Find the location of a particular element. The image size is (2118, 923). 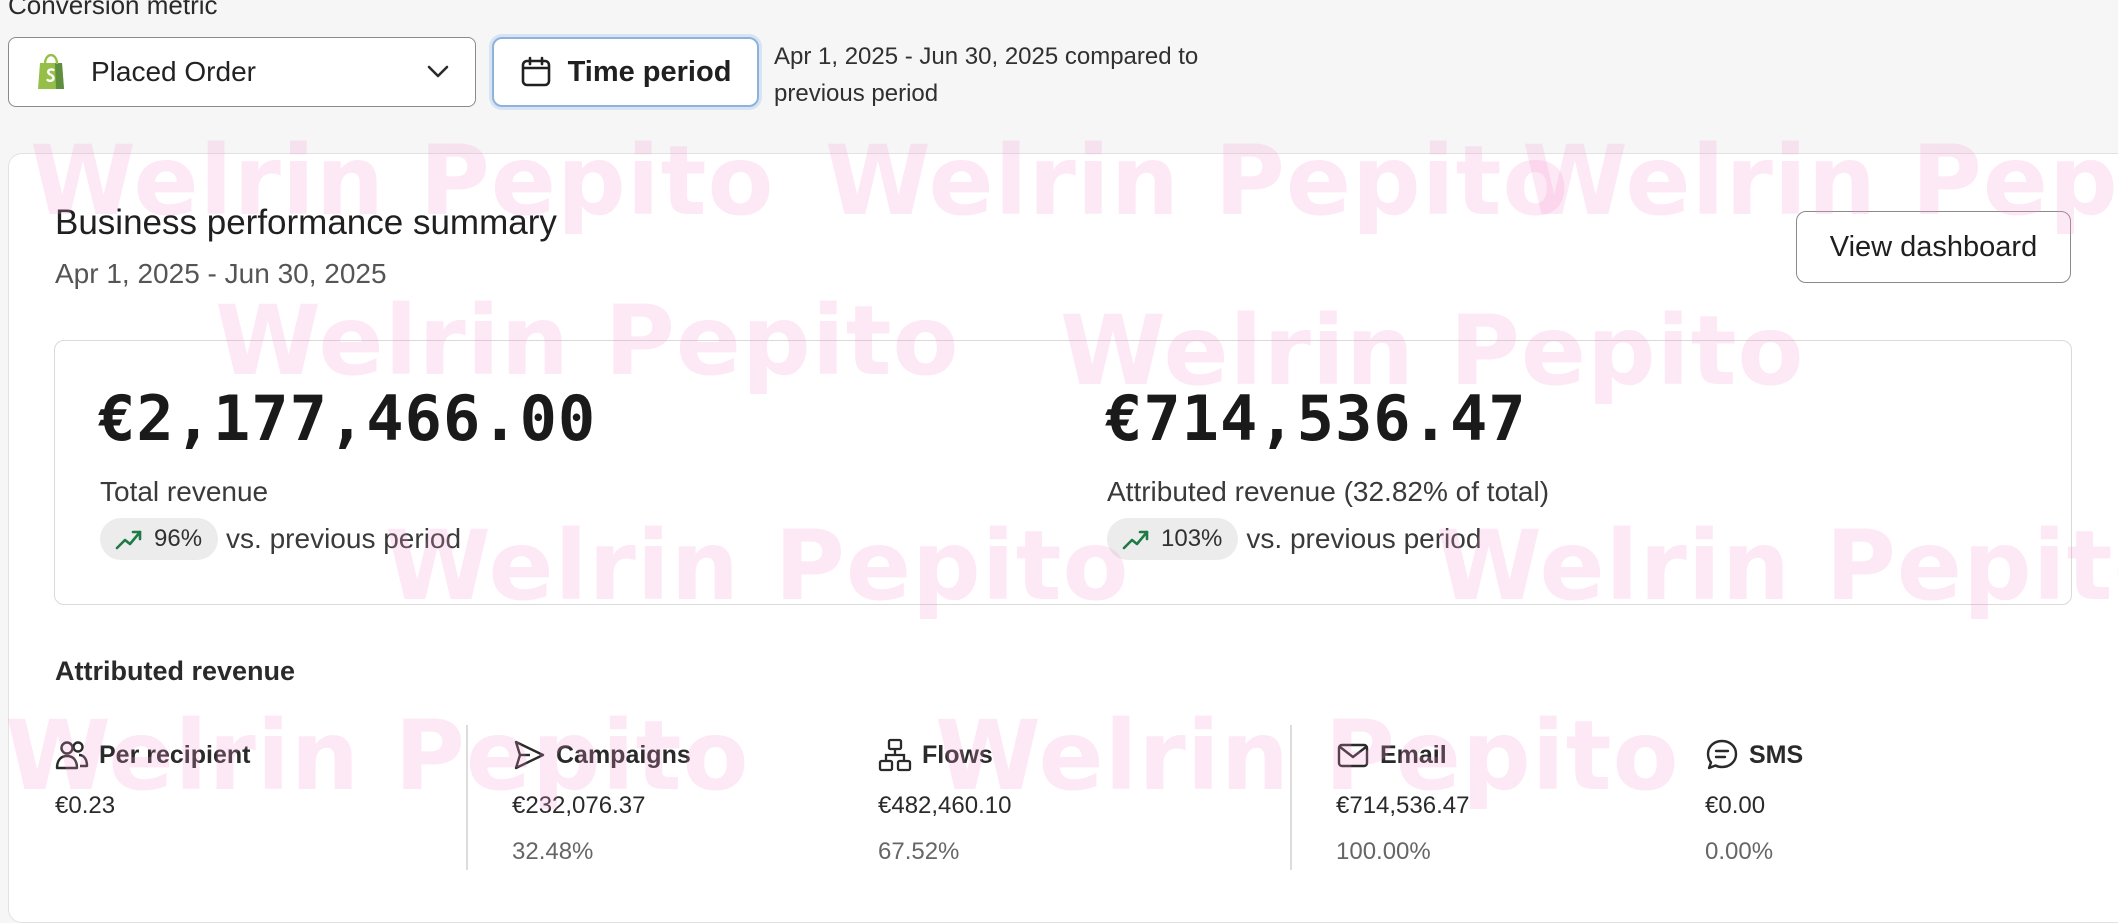

stat-name: Email is located at coordinates (1413, 754).